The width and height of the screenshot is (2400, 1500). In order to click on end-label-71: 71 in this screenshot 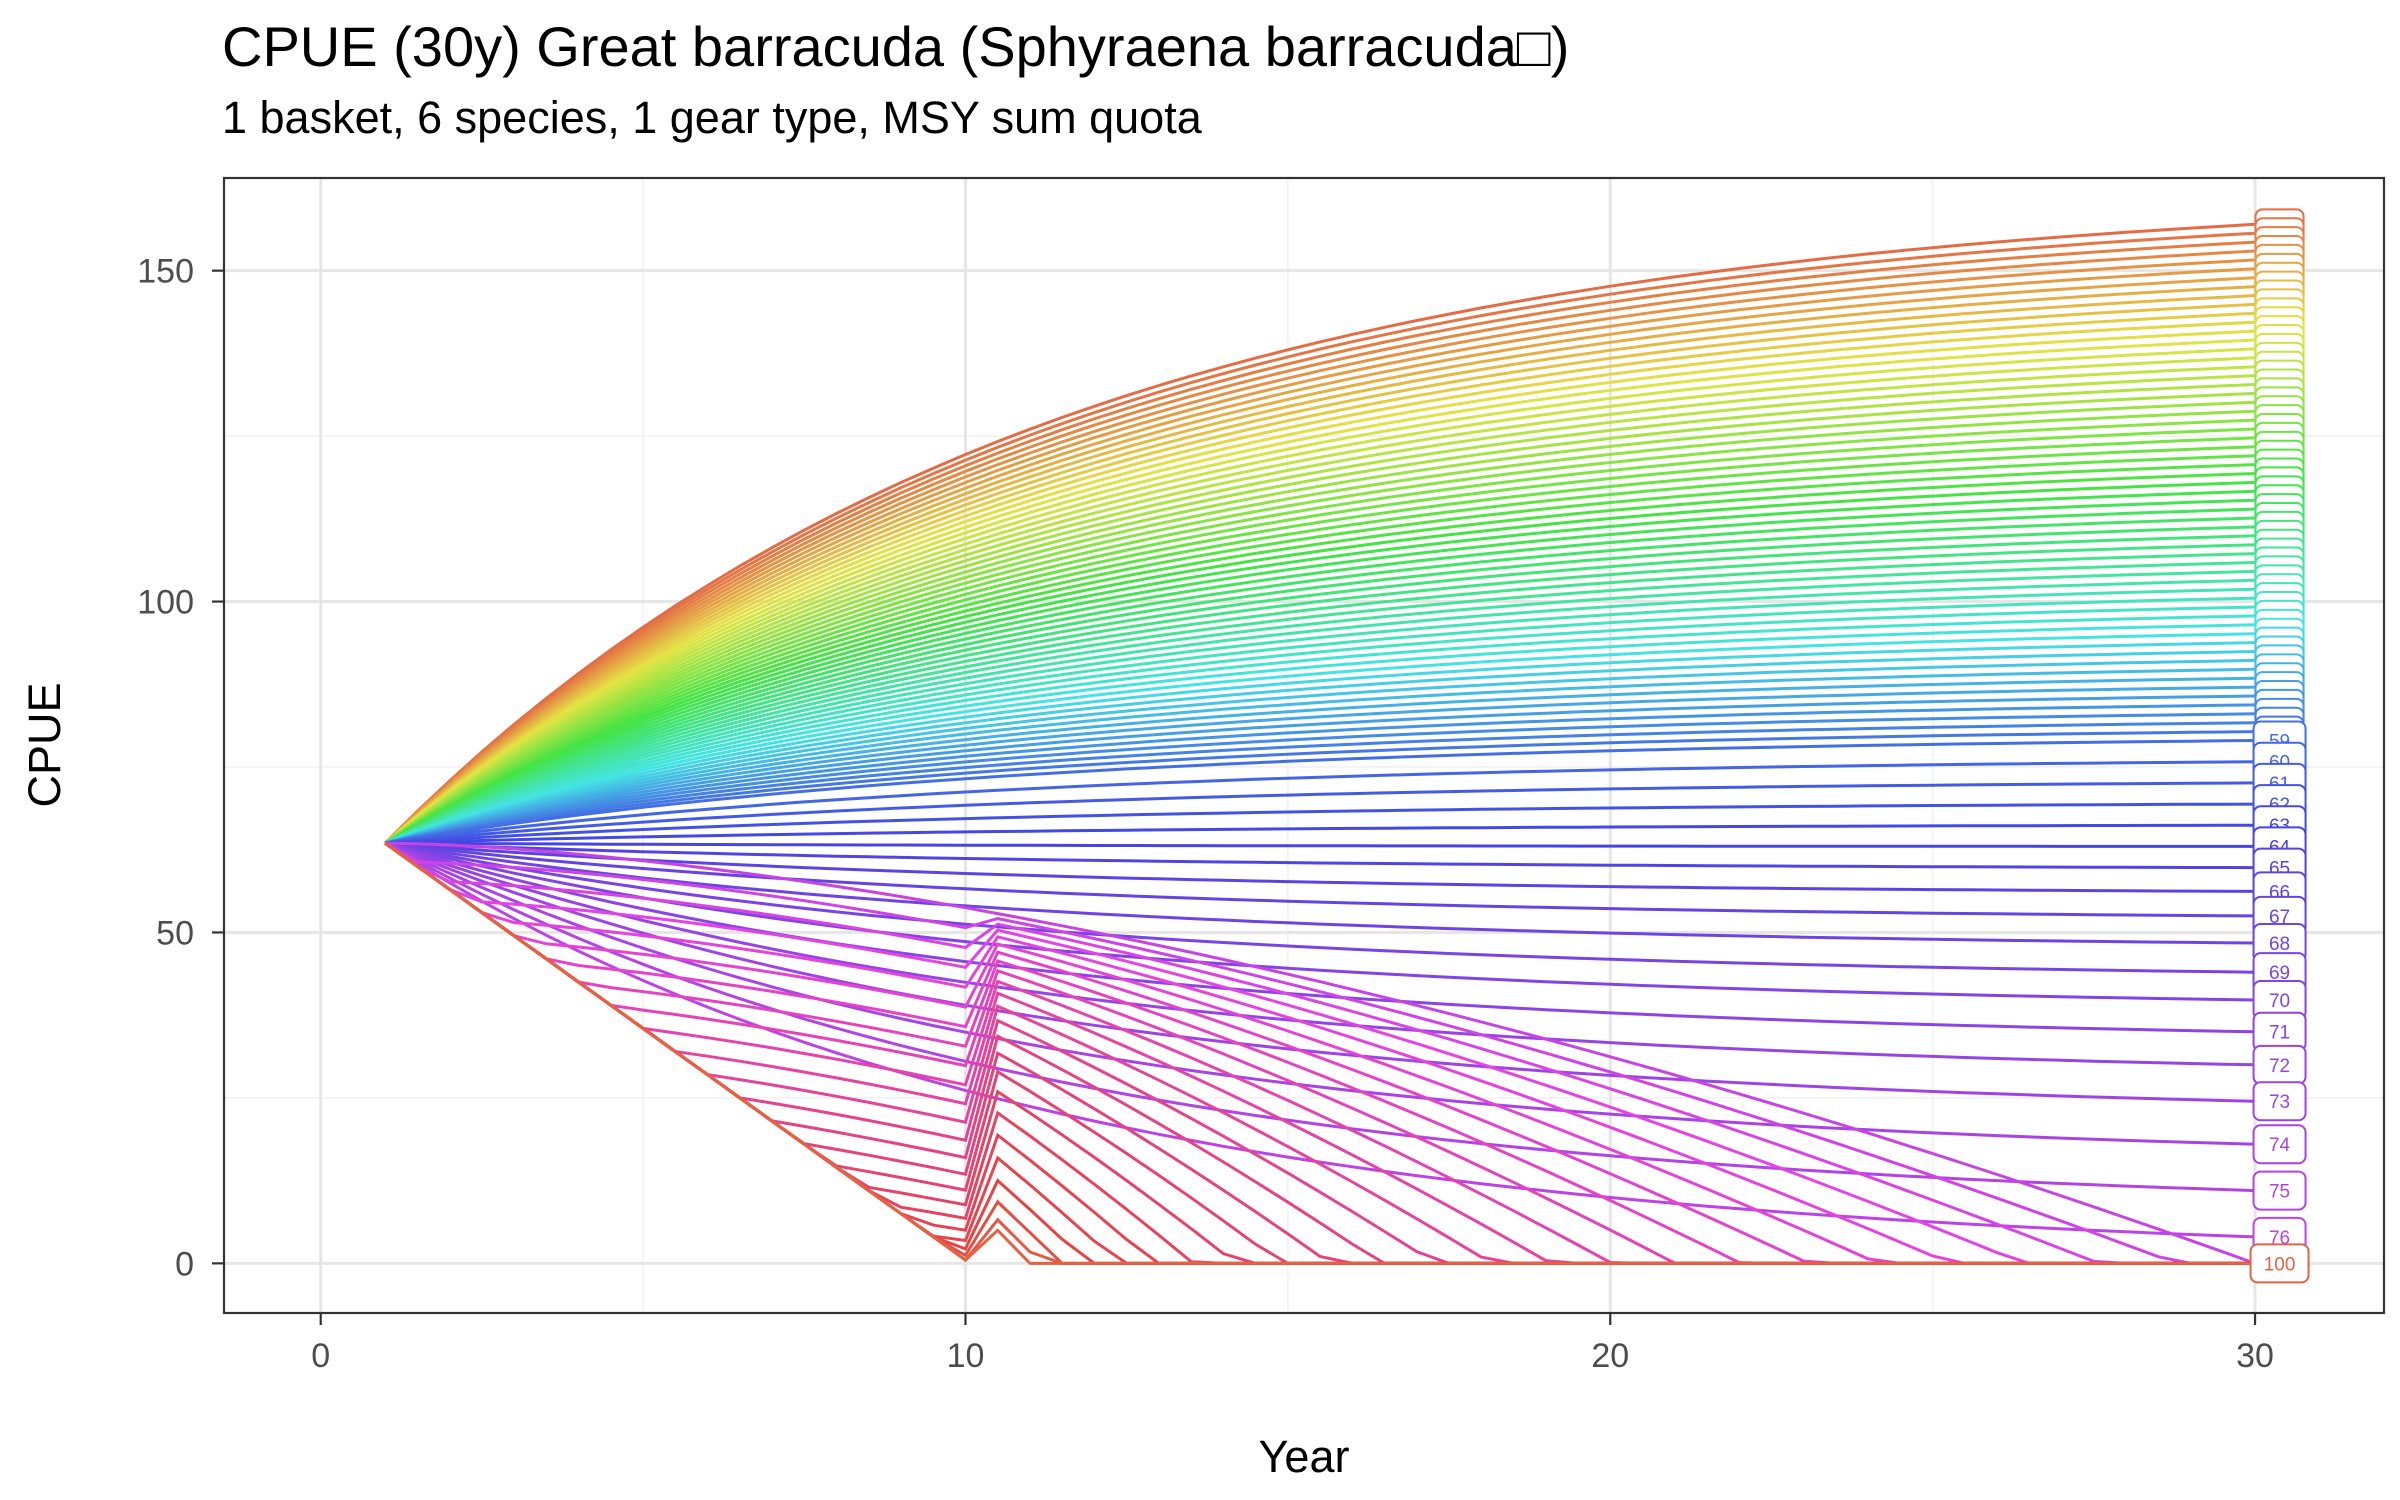, I will do `click(2279, 1033)`.